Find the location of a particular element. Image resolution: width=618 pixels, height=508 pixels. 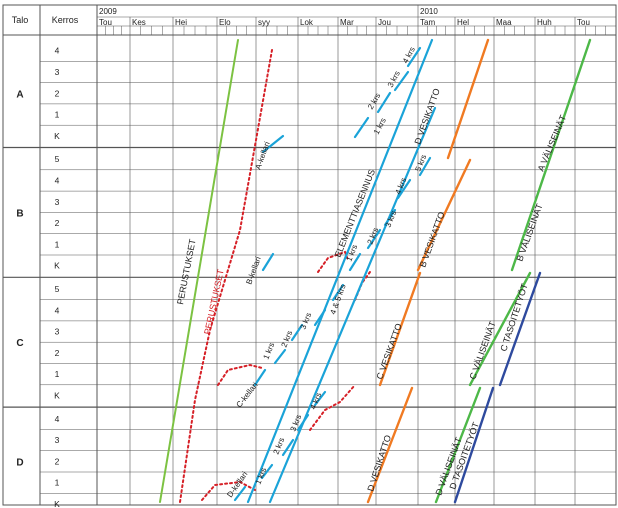

a-kellari-line is located at coordinates (273, 144).